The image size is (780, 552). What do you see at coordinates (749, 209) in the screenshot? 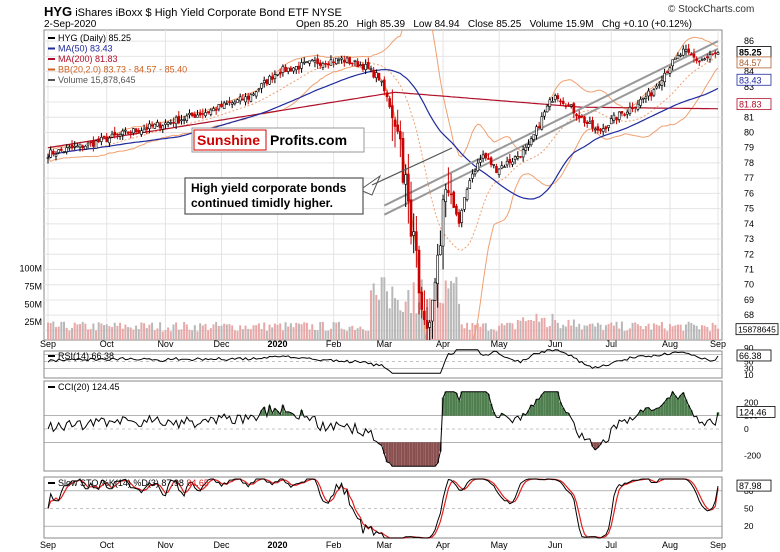
I see `price-tick-label: 75` at bounding box center [749, 209].